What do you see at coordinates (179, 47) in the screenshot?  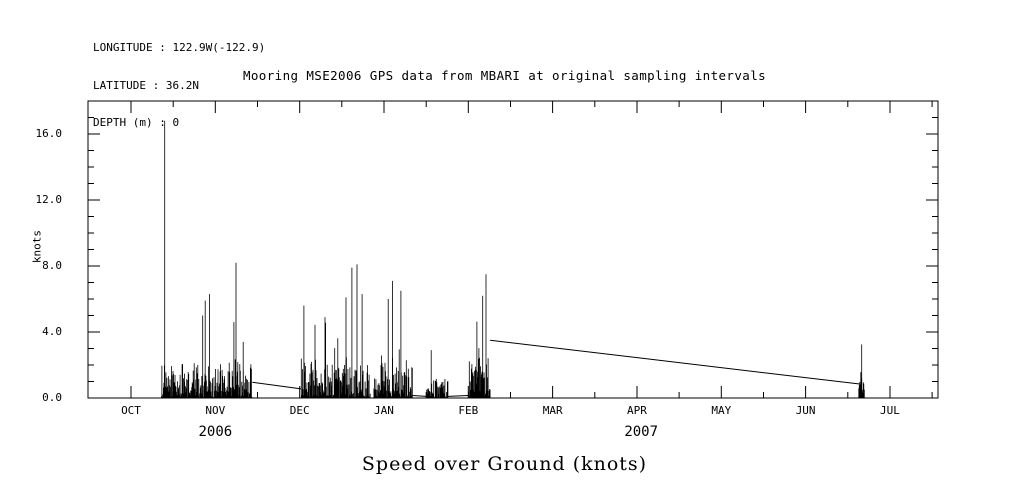 I see `longitude-label: LONGITUDE : 122.9W(-122.9)` at bounding box center [179, 47].